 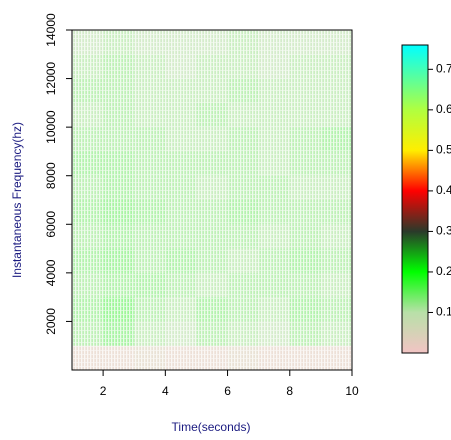 What do you see at coordinates (443, 150) in the screenshot?
I see `colorbar-tick-label: 0.5` at bounding box center [443, 150].